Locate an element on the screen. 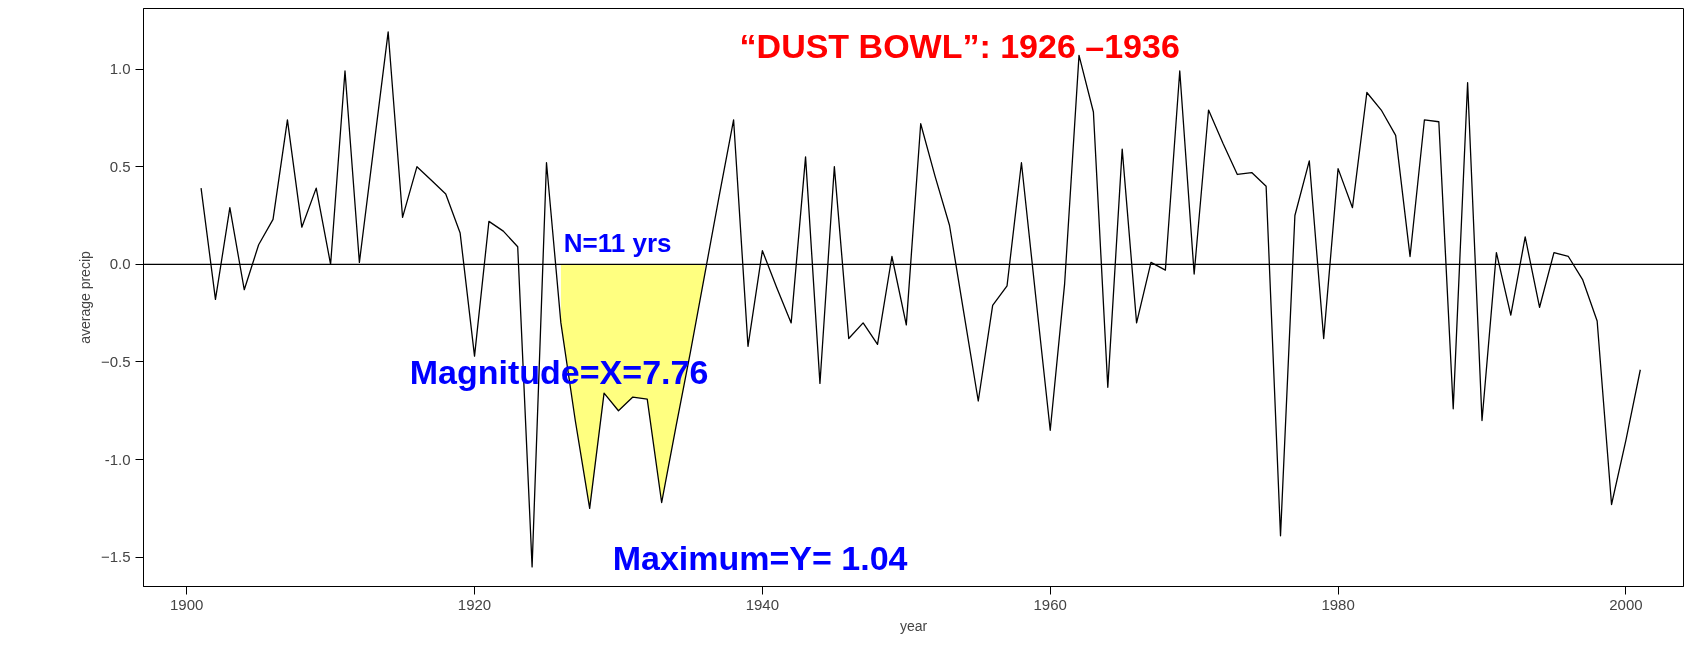  annotation: N=11 yrs is located at coordinates (617, 243).